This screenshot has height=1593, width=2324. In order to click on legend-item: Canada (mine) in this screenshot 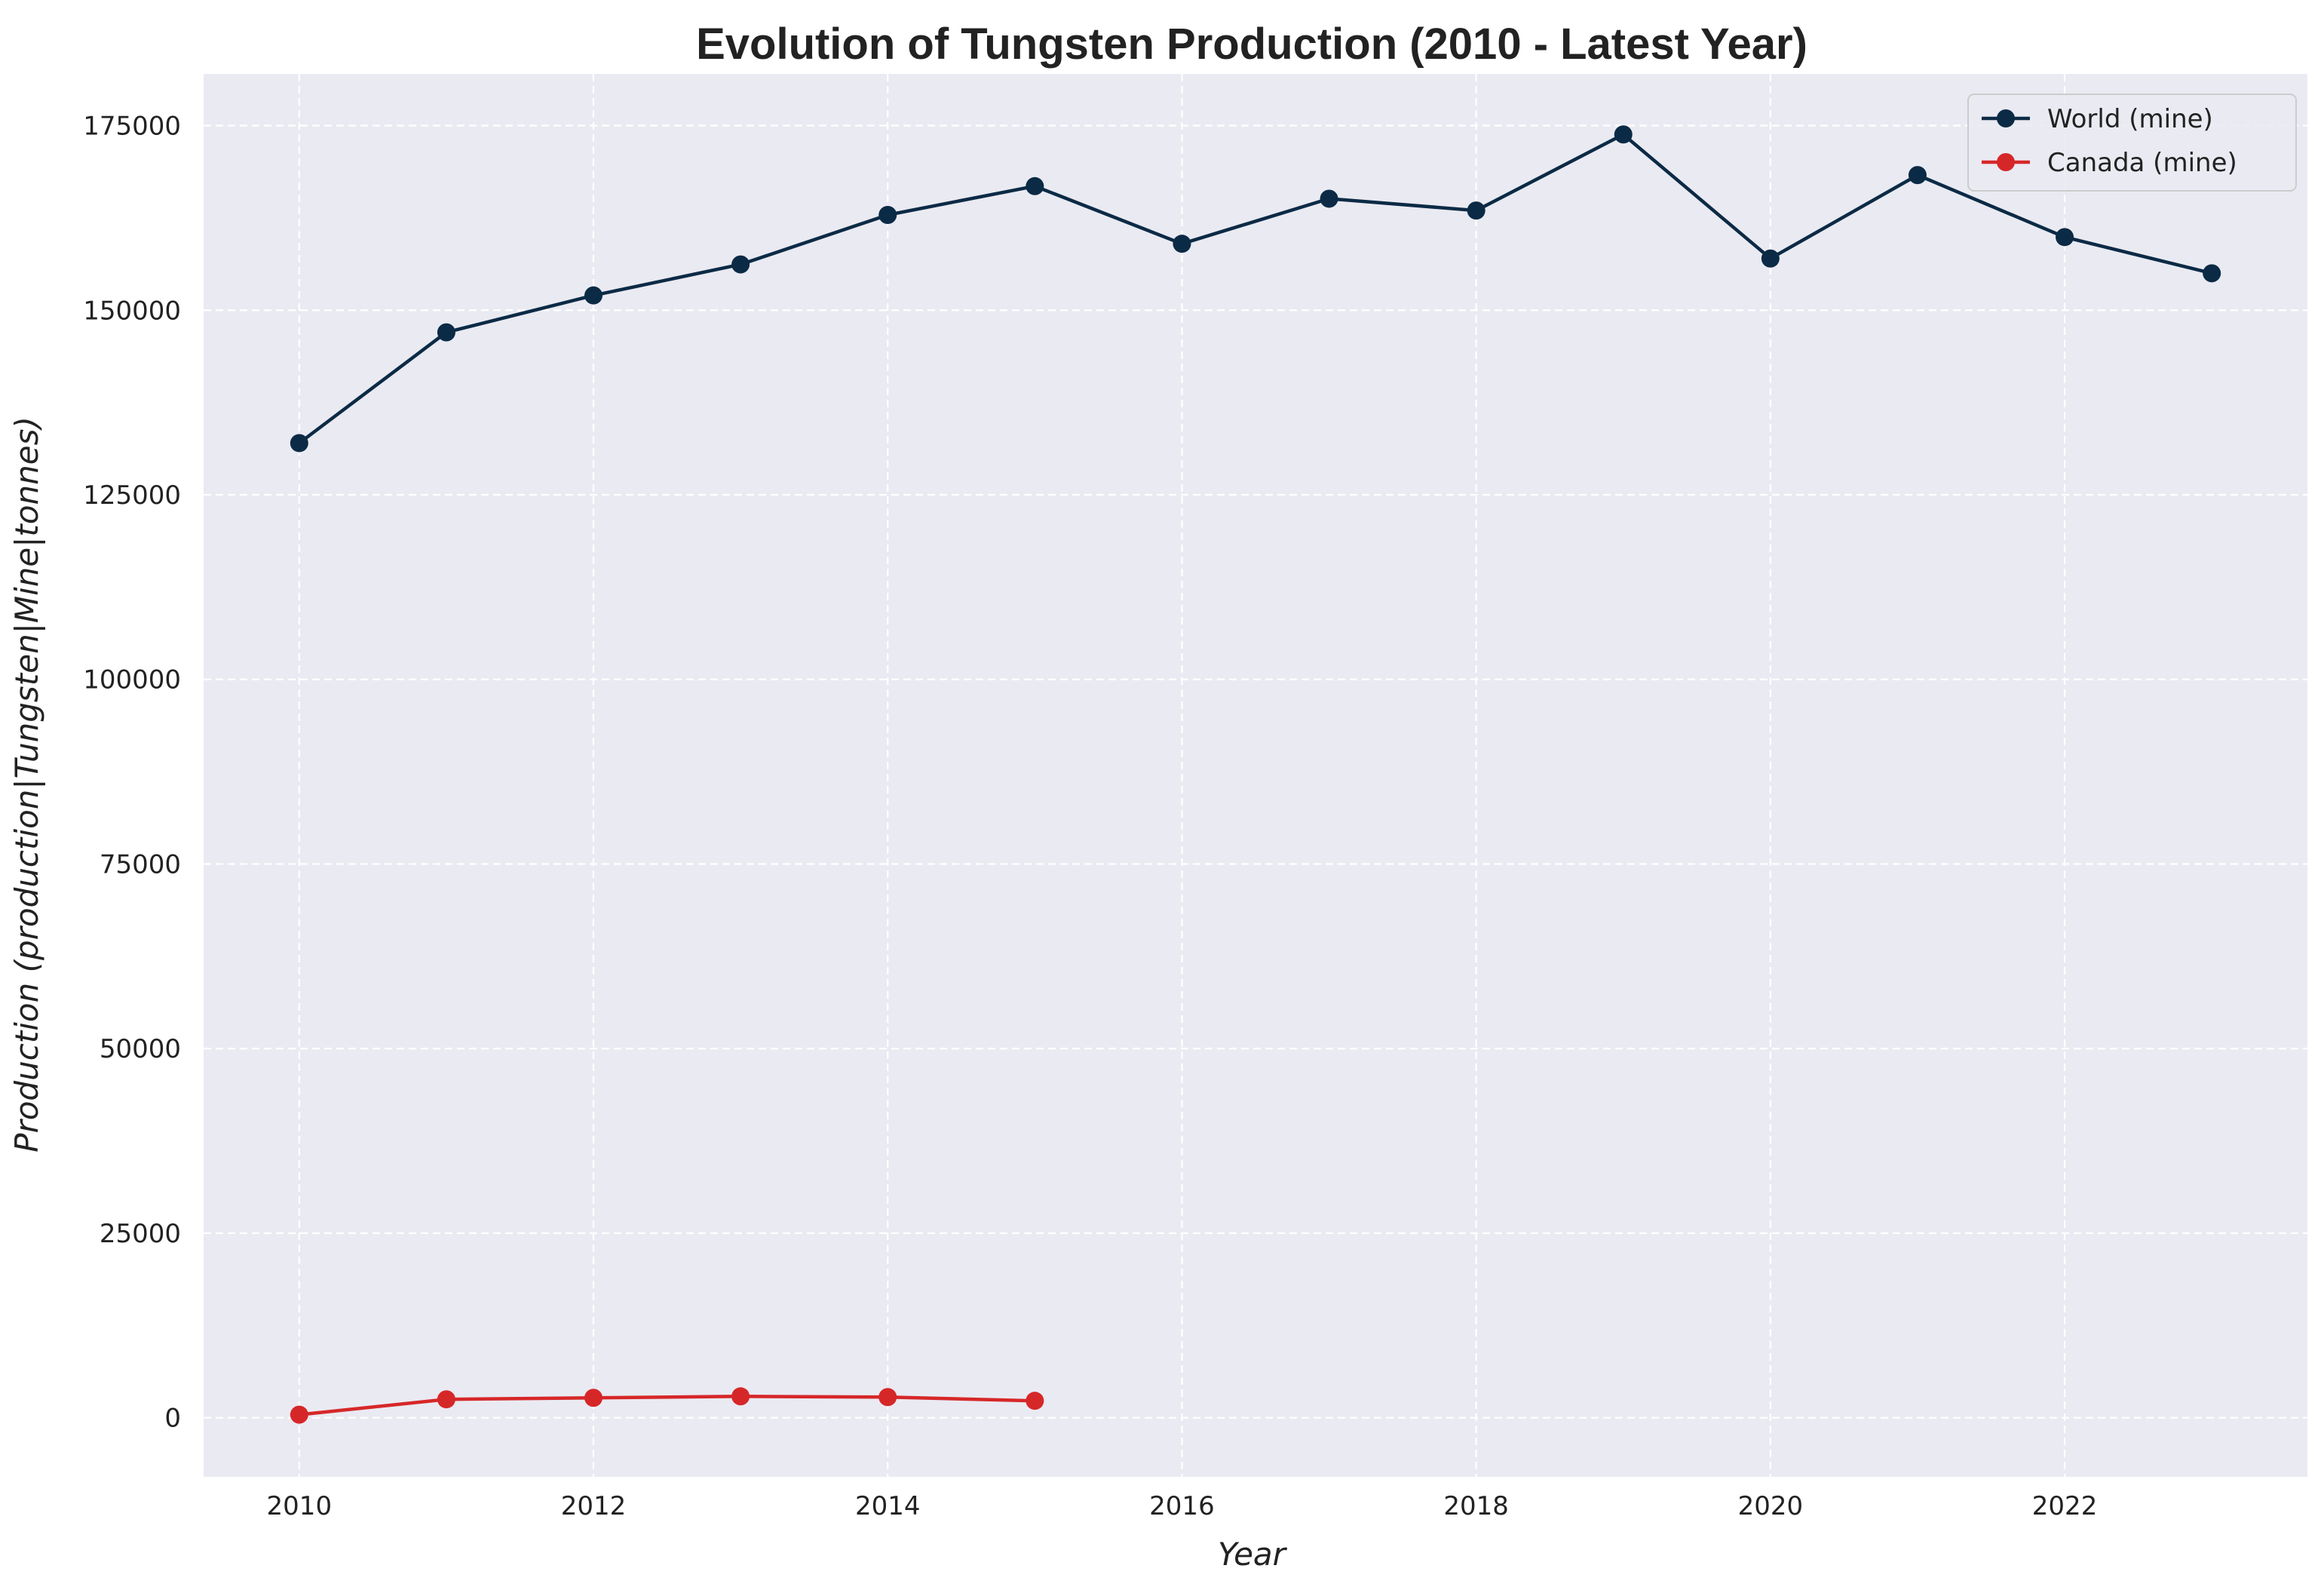, I will do `click(2109, 163)`.